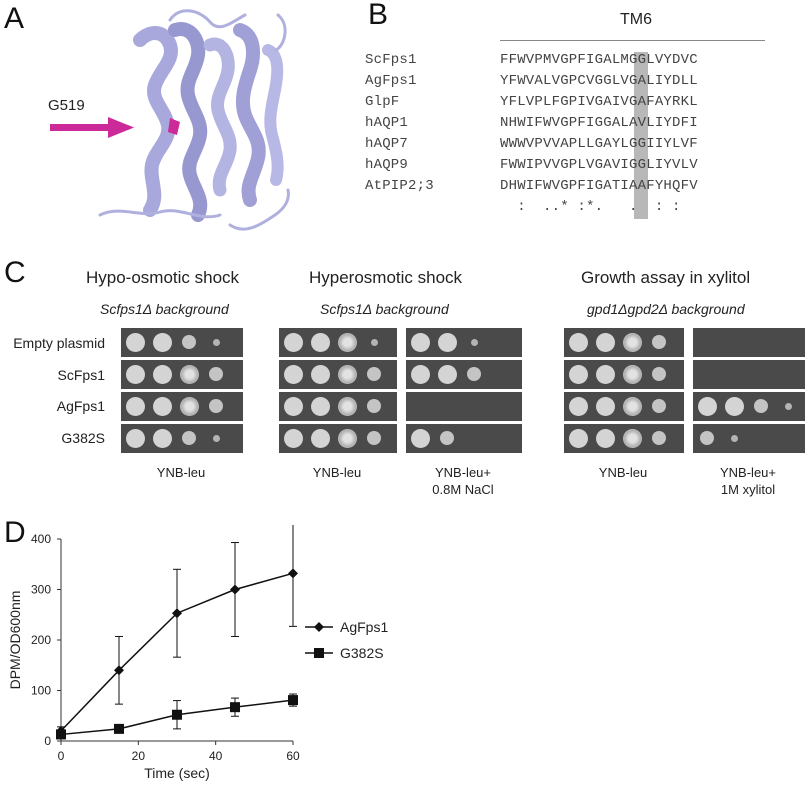  I want to click on background-label-hyper-text: Scfps1Δ background, so click(384, 309).